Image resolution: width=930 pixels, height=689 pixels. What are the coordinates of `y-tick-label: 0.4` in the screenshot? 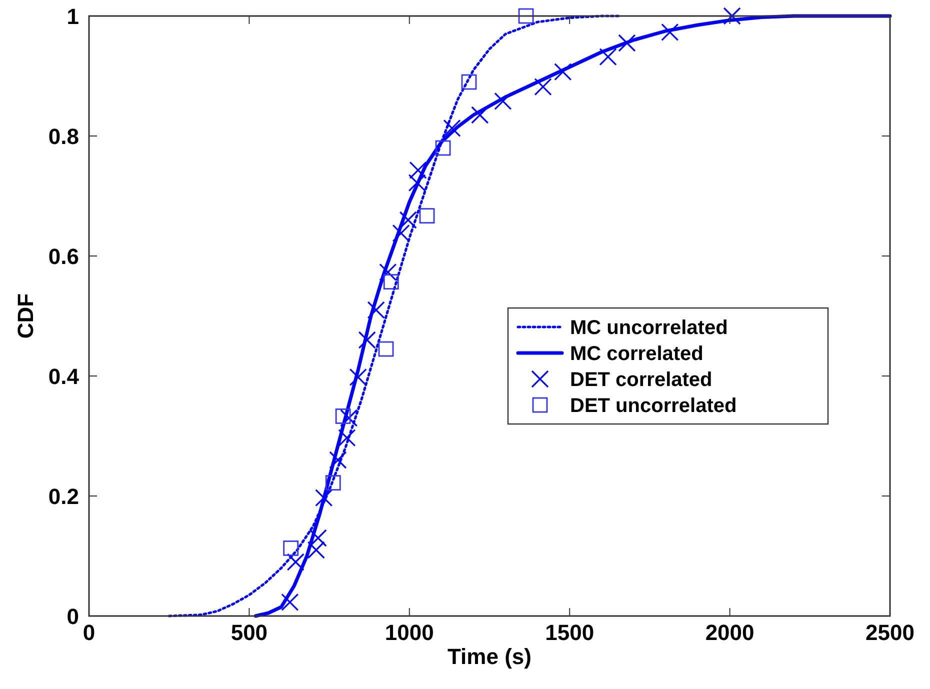 It's located at (64, 376).